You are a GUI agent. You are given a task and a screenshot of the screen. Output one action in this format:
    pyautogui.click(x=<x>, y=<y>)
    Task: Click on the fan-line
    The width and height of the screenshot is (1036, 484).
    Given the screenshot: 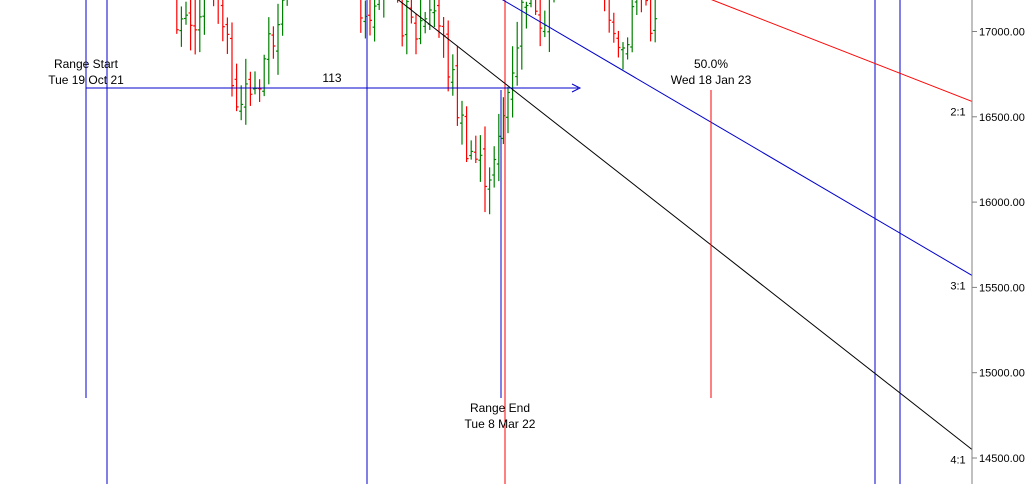 What is the action you would take?
    pyautogui.click(x=842, y=51)
    